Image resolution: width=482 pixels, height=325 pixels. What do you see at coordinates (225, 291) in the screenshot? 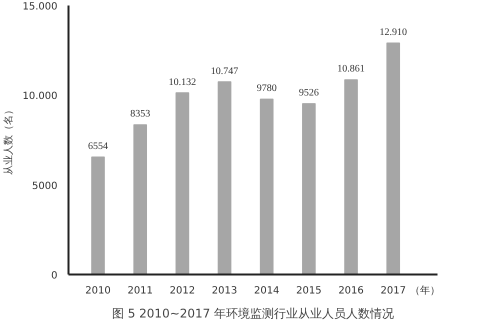
I see `x-tick-label: 2013` at bounding box center [225, 291].